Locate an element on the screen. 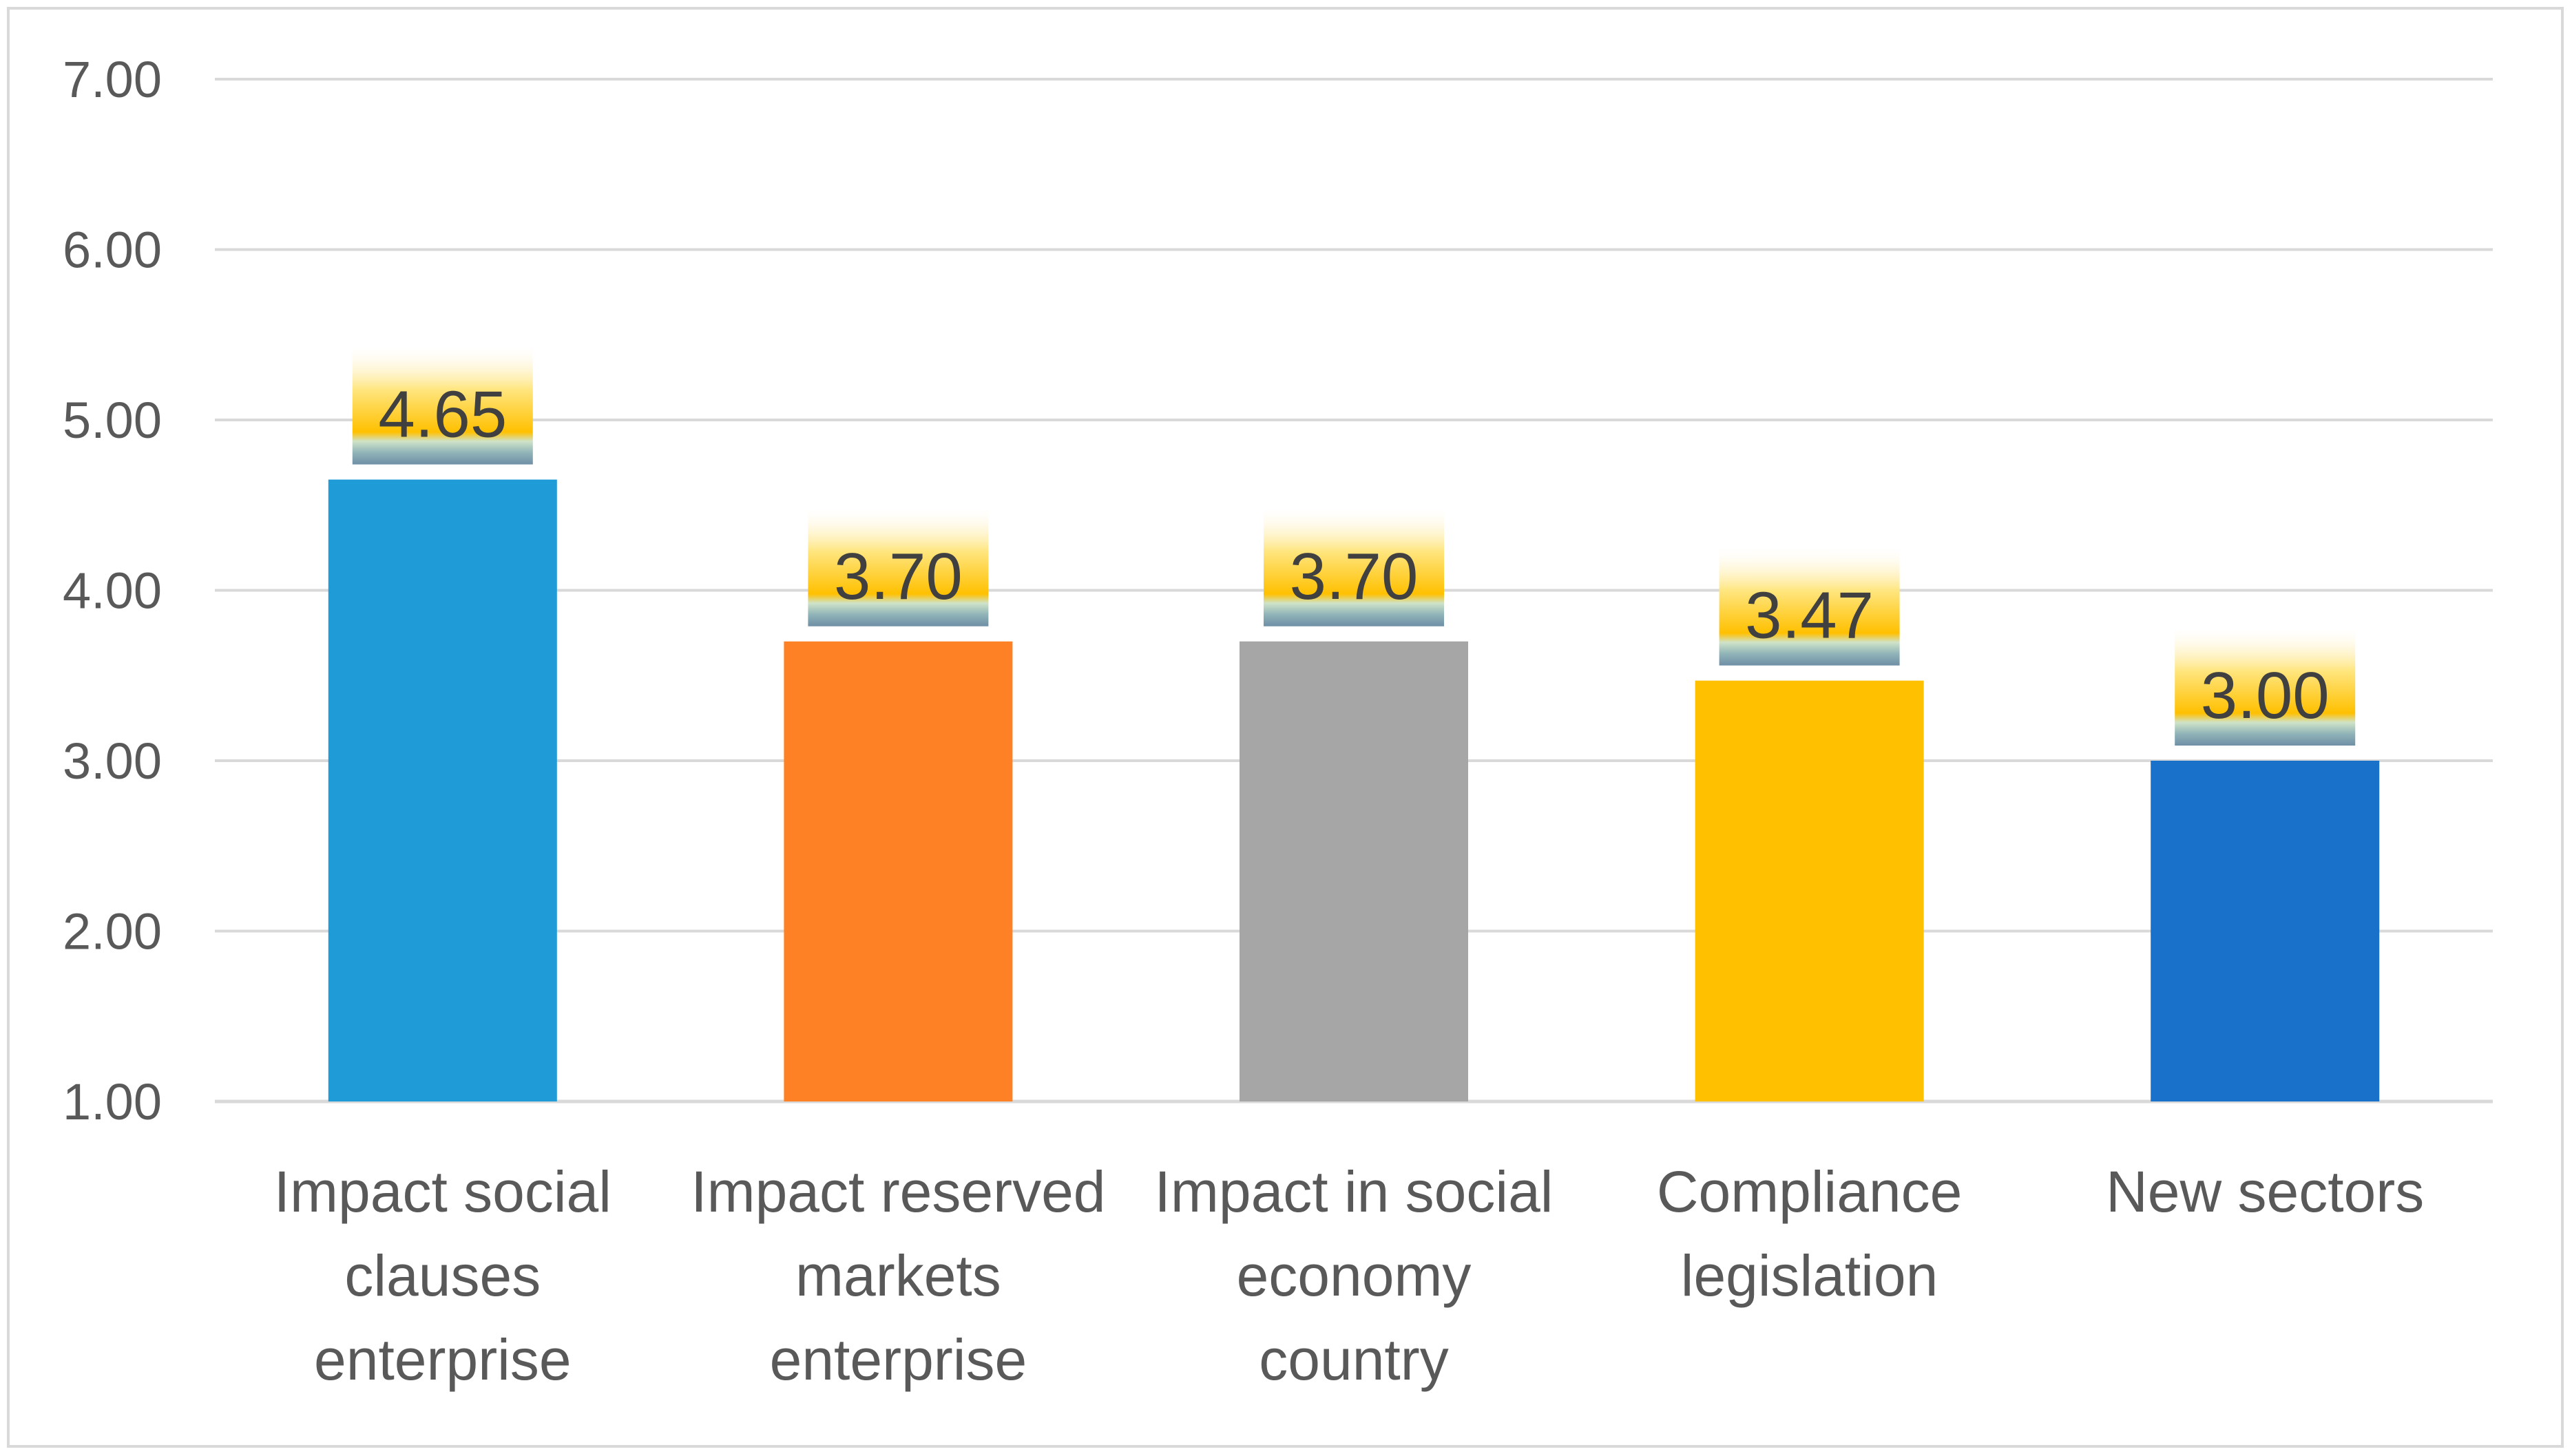 The height and width of the screenshot is (1456, 2572). x-category-label: markets is located at coordinates (898, 1275).